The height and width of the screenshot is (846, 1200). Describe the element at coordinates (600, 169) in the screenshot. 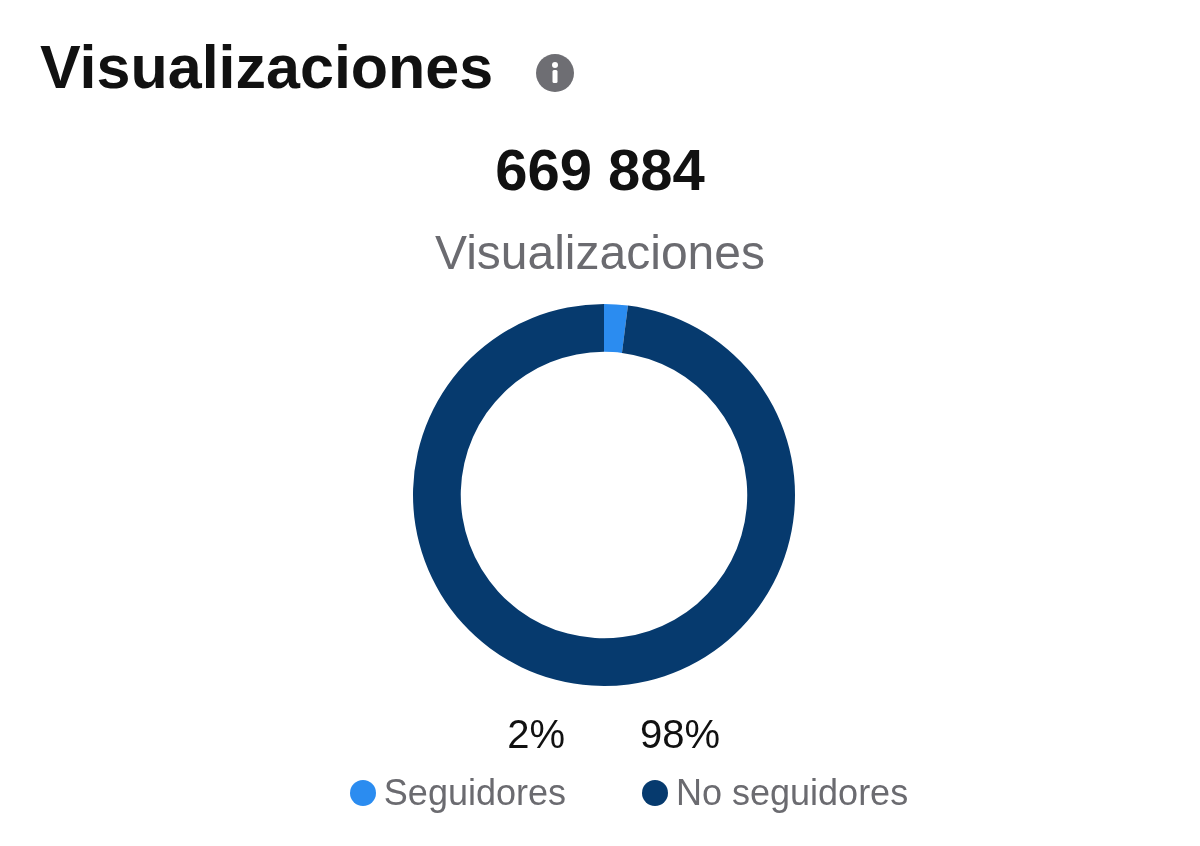

I see `text: 669 884` at that location.